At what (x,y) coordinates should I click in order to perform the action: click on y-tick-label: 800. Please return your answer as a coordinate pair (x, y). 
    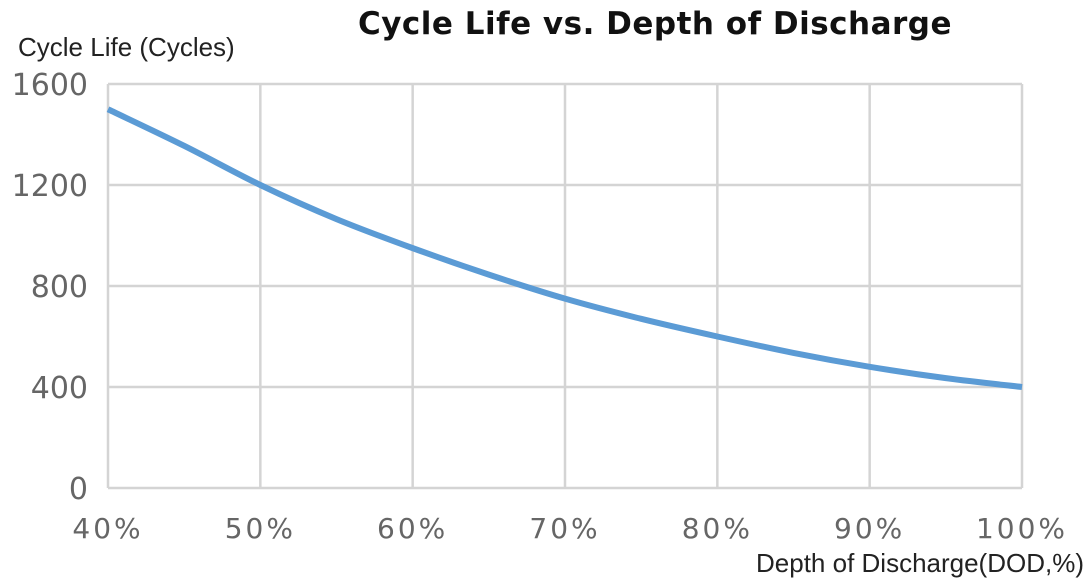
    Looking at the image, I should click on (59, 287).